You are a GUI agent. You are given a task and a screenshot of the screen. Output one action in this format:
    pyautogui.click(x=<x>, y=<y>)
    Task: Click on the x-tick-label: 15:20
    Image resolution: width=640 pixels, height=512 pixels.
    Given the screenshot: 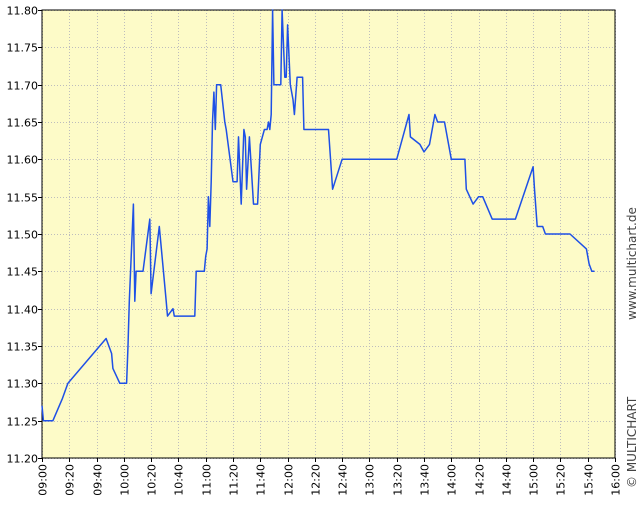 What is the action you would take?
    pyautogui.click(x=561, y=480)
    